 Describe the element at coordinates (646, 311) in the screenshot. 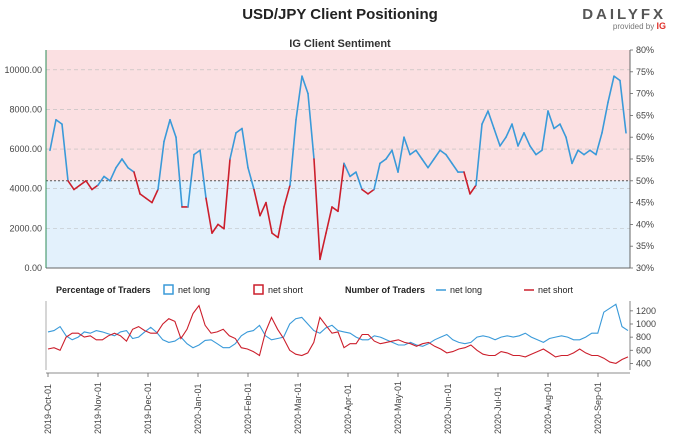

I see `bottom-tick-label: 1200` at that location.